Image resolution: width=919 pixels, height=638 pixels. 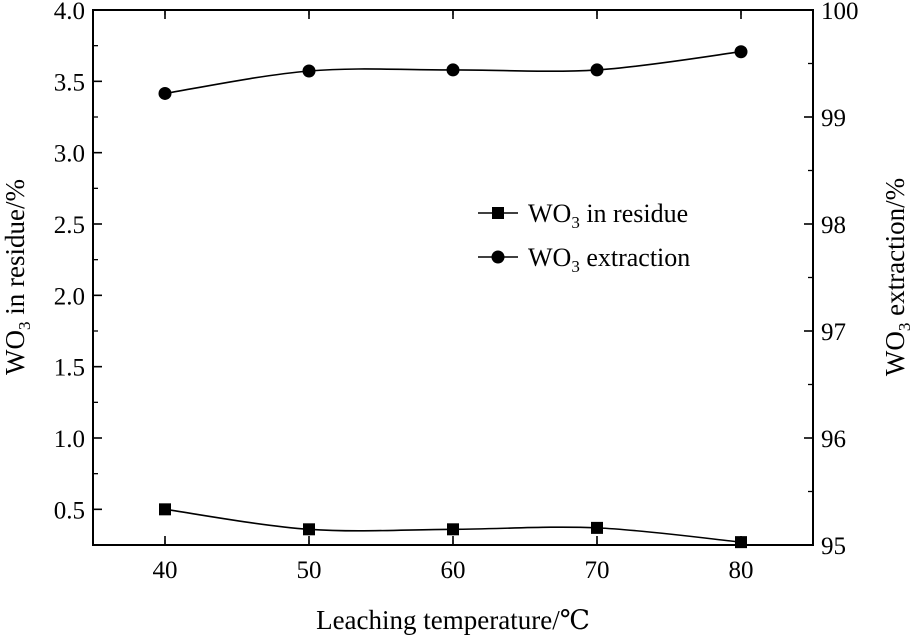 What do you see at coordinates (69, 439) in the screenshot?
I see `y-left-tick-label: 1.0` at bounding box center [69, 439].